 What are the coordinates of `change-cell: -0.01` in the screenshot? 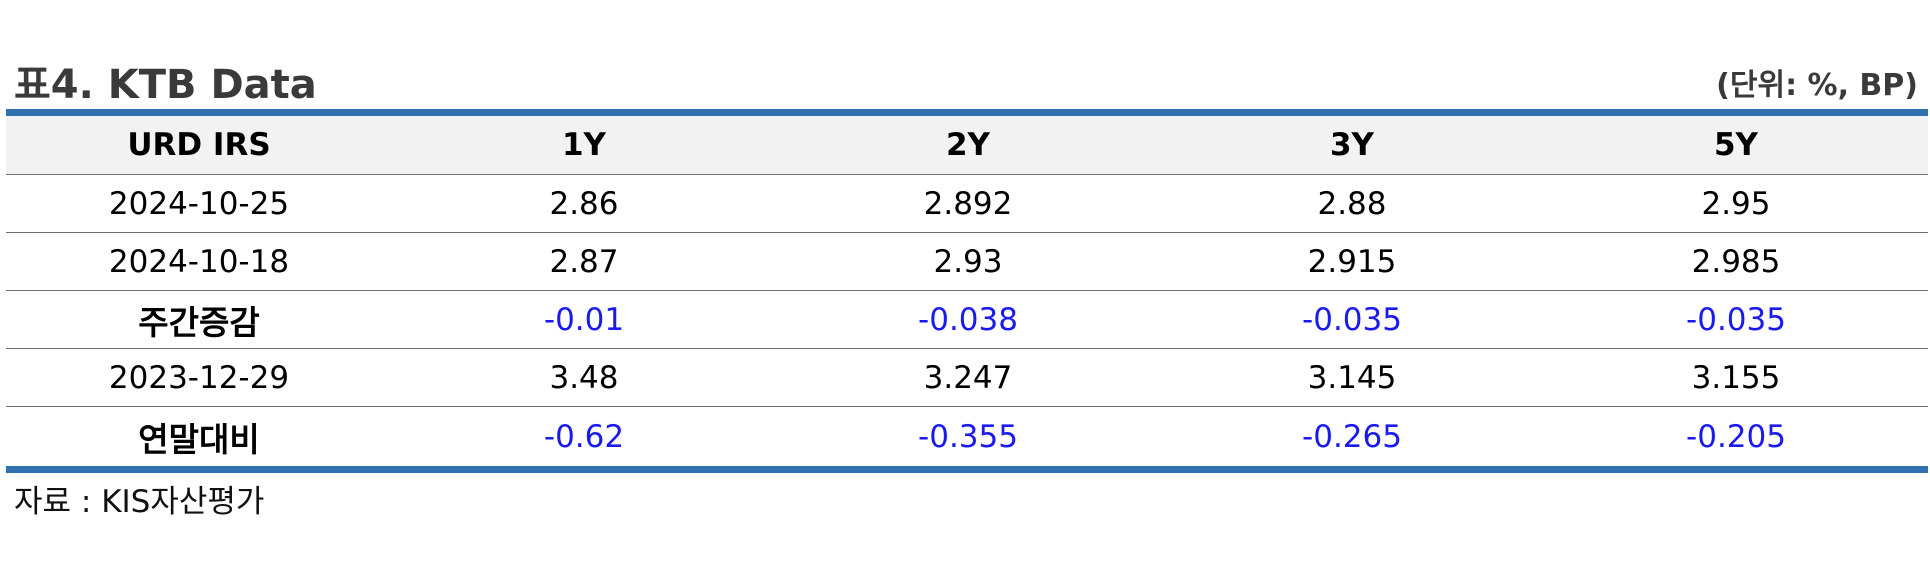 It's located at (584, 319).